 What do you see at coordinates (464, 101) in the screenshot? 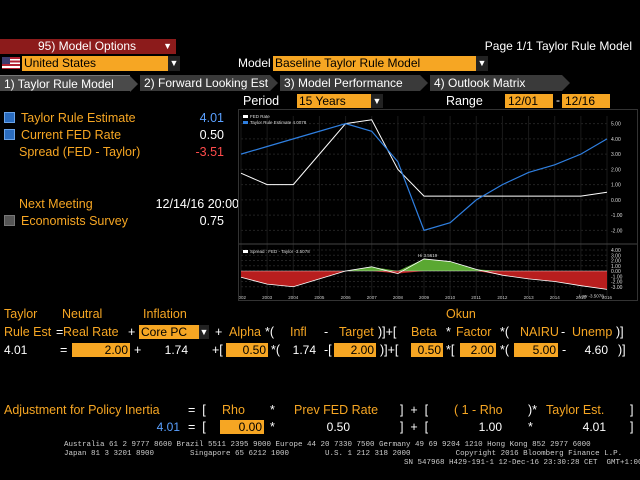
I see `range-label: Range` at bounding box center [464, 101].